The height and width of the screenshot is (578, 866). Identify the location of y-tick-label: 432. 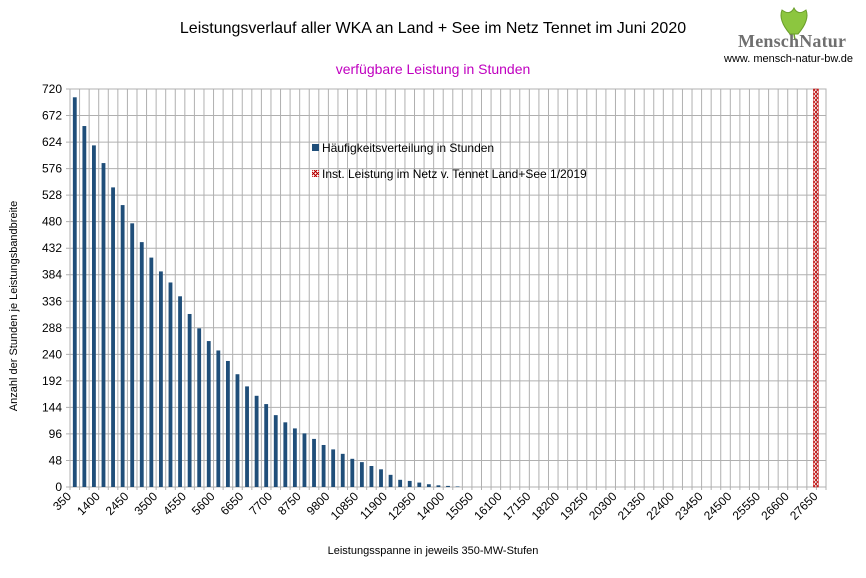
(52, 248).